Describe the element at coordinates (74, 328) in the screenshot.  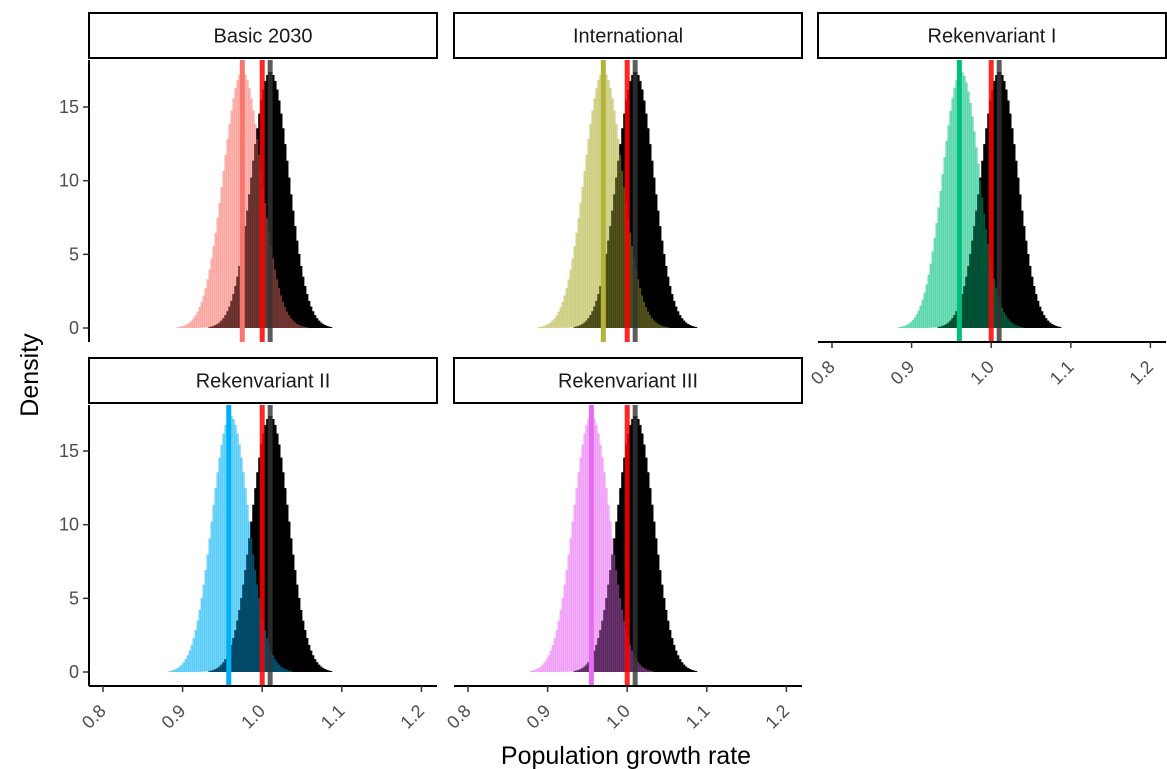
I see `y-tick-label: 0` at that location.